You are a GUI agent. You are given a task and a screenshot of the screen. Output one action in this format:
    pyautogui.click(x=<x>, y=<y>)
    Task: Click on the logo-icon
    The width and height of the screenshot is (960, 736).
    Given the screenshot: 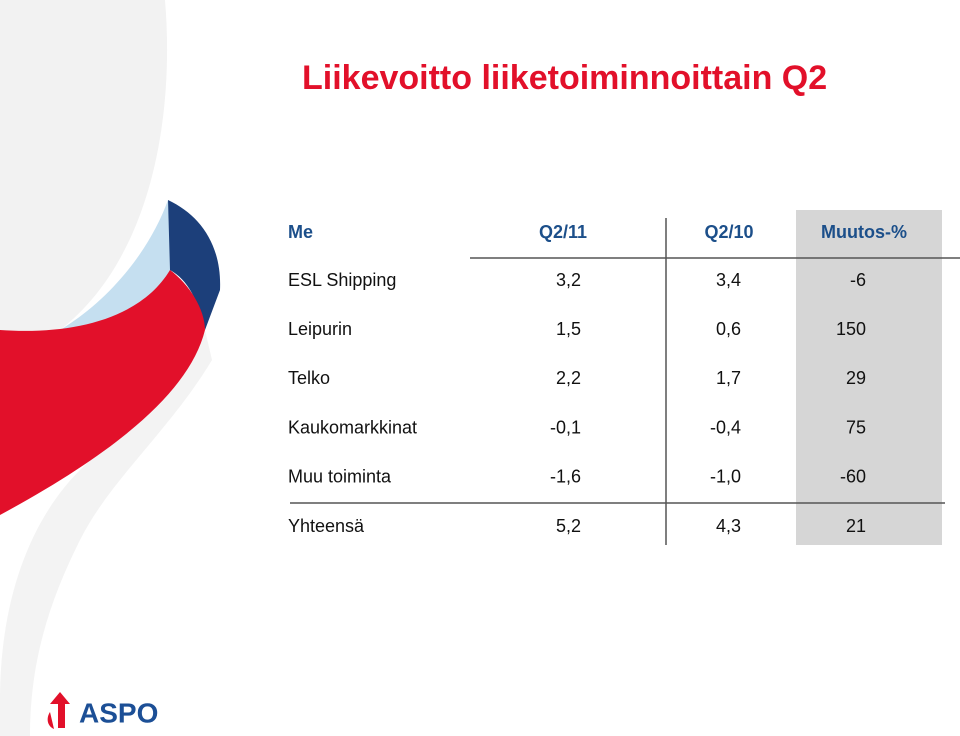 What is the action you would take?
    pyautogui.click(x=58, y=710)
    